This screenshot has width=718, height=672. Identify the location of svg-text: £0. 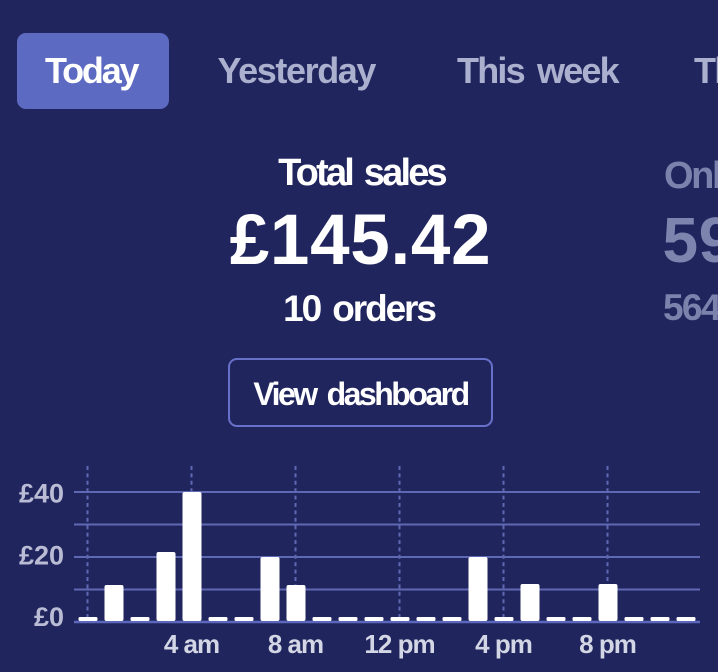
(49, 617).